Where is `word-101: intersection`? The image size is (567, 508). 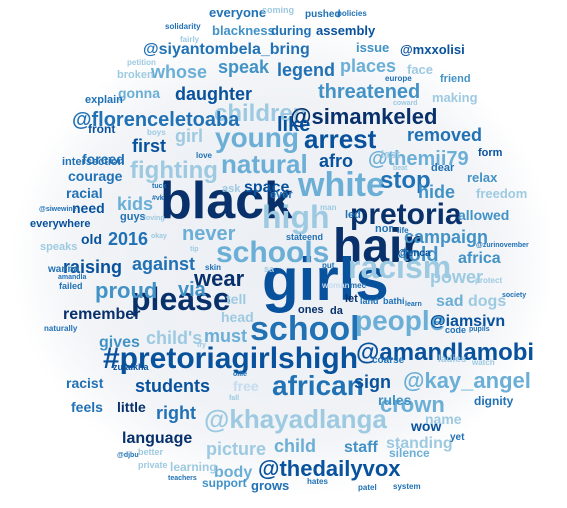
word-101: intersection is located at coordinates (93, 162).